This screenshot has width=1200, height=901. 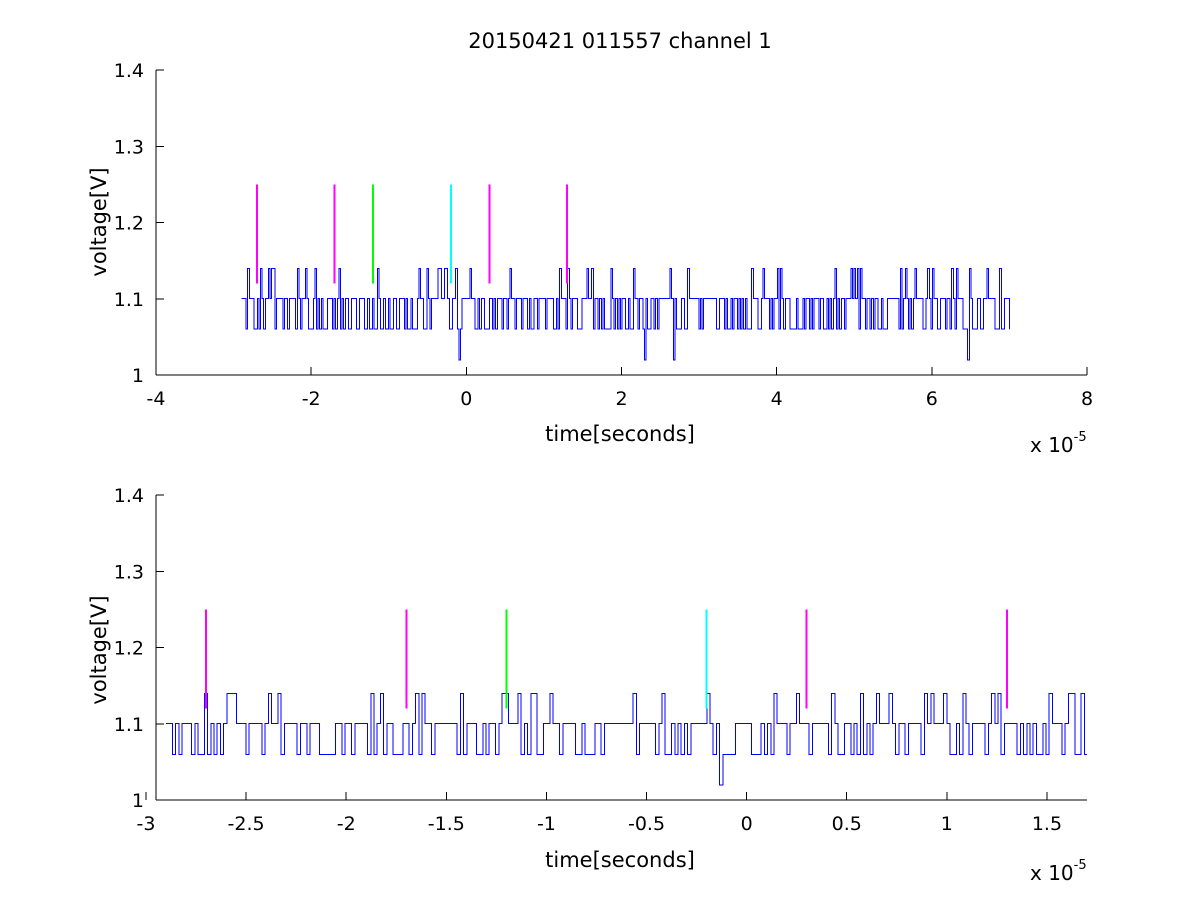 What do you see at coordinates (138, 376) in the screenshot?
I see `top-y-tick-label: 1` at bounding box center [138, 376].